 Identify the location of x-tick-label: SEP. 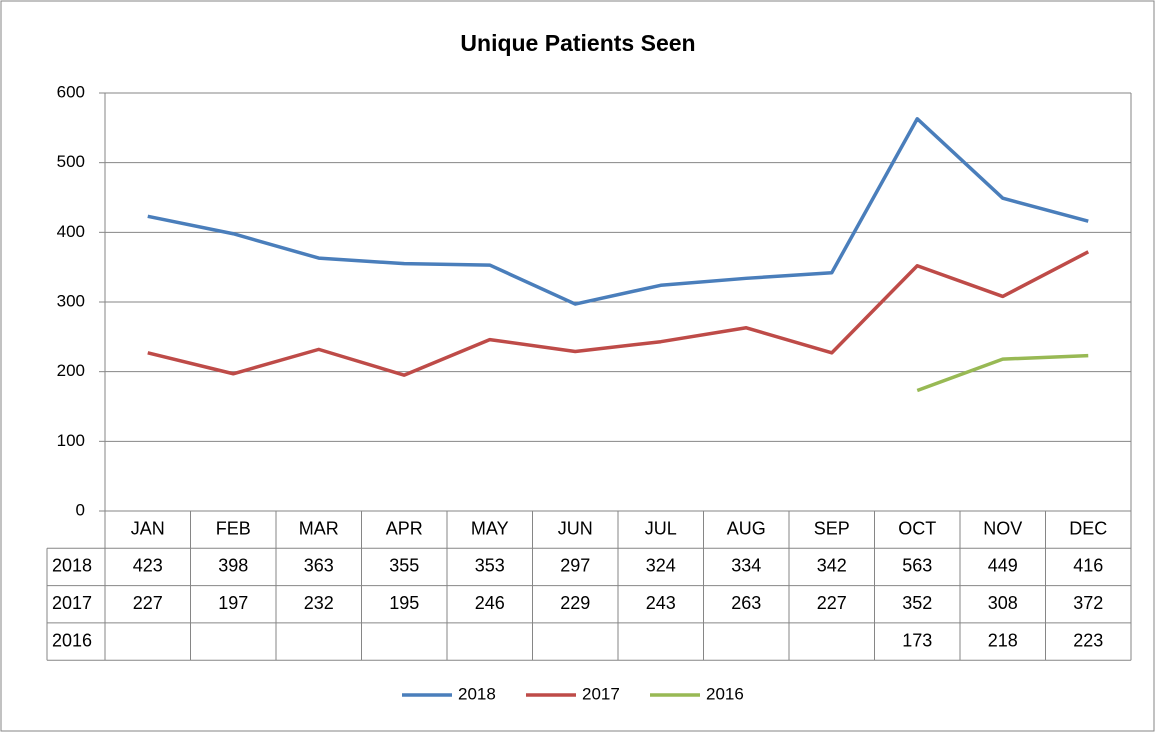
(832, 528).